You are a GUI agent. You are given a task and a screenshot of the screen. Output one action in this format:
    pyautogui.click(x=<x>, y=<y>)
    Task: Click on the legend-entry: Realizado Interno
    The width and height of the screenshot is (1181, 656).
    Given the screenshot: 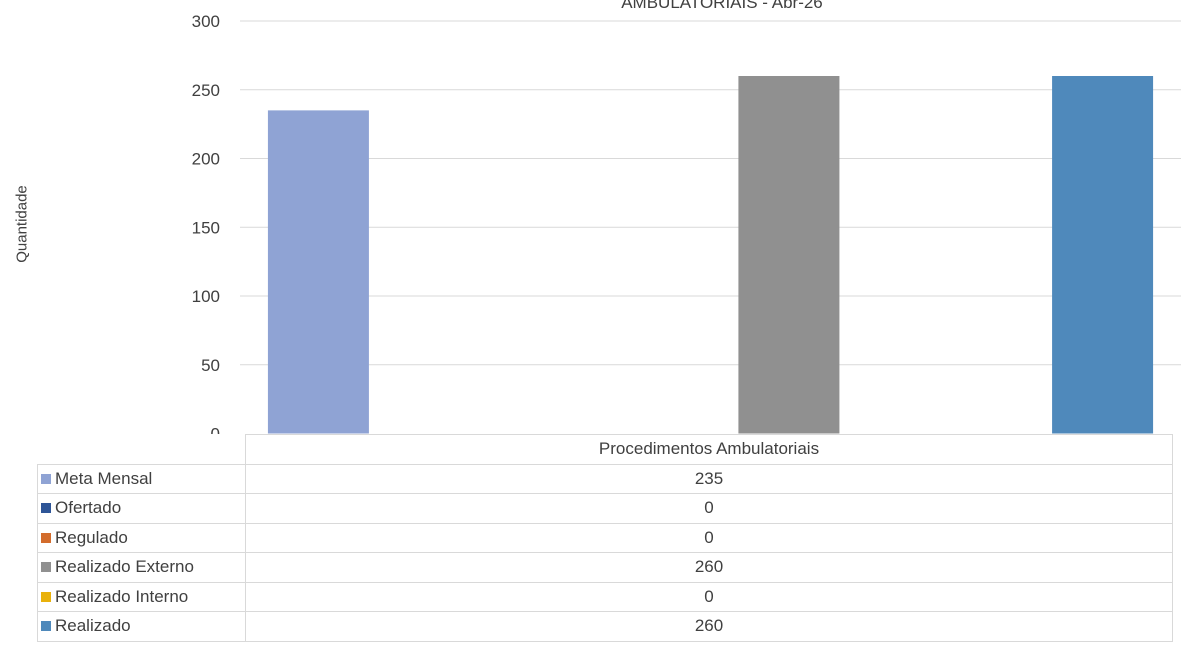 What is the action you would take?
    pyautogui.click(x=141, y=596)
    